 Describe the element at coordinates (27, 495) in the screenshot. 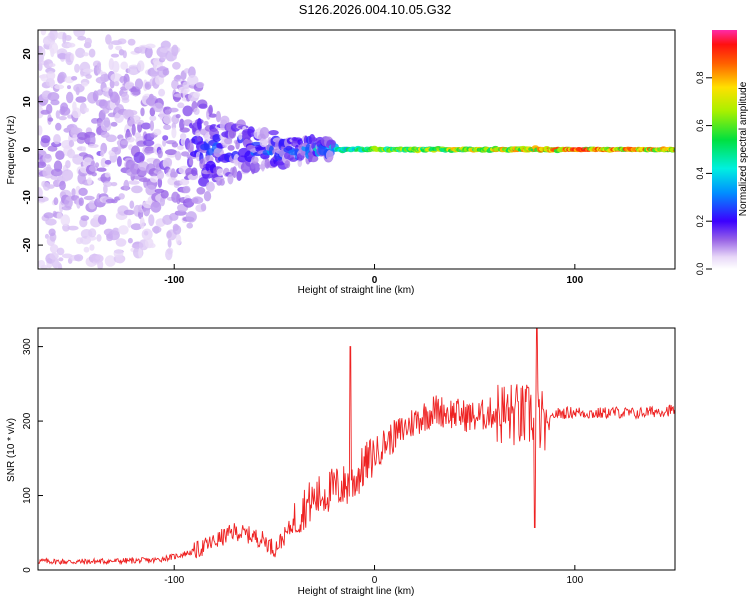

I see `y-tick-label: 100` at that location.